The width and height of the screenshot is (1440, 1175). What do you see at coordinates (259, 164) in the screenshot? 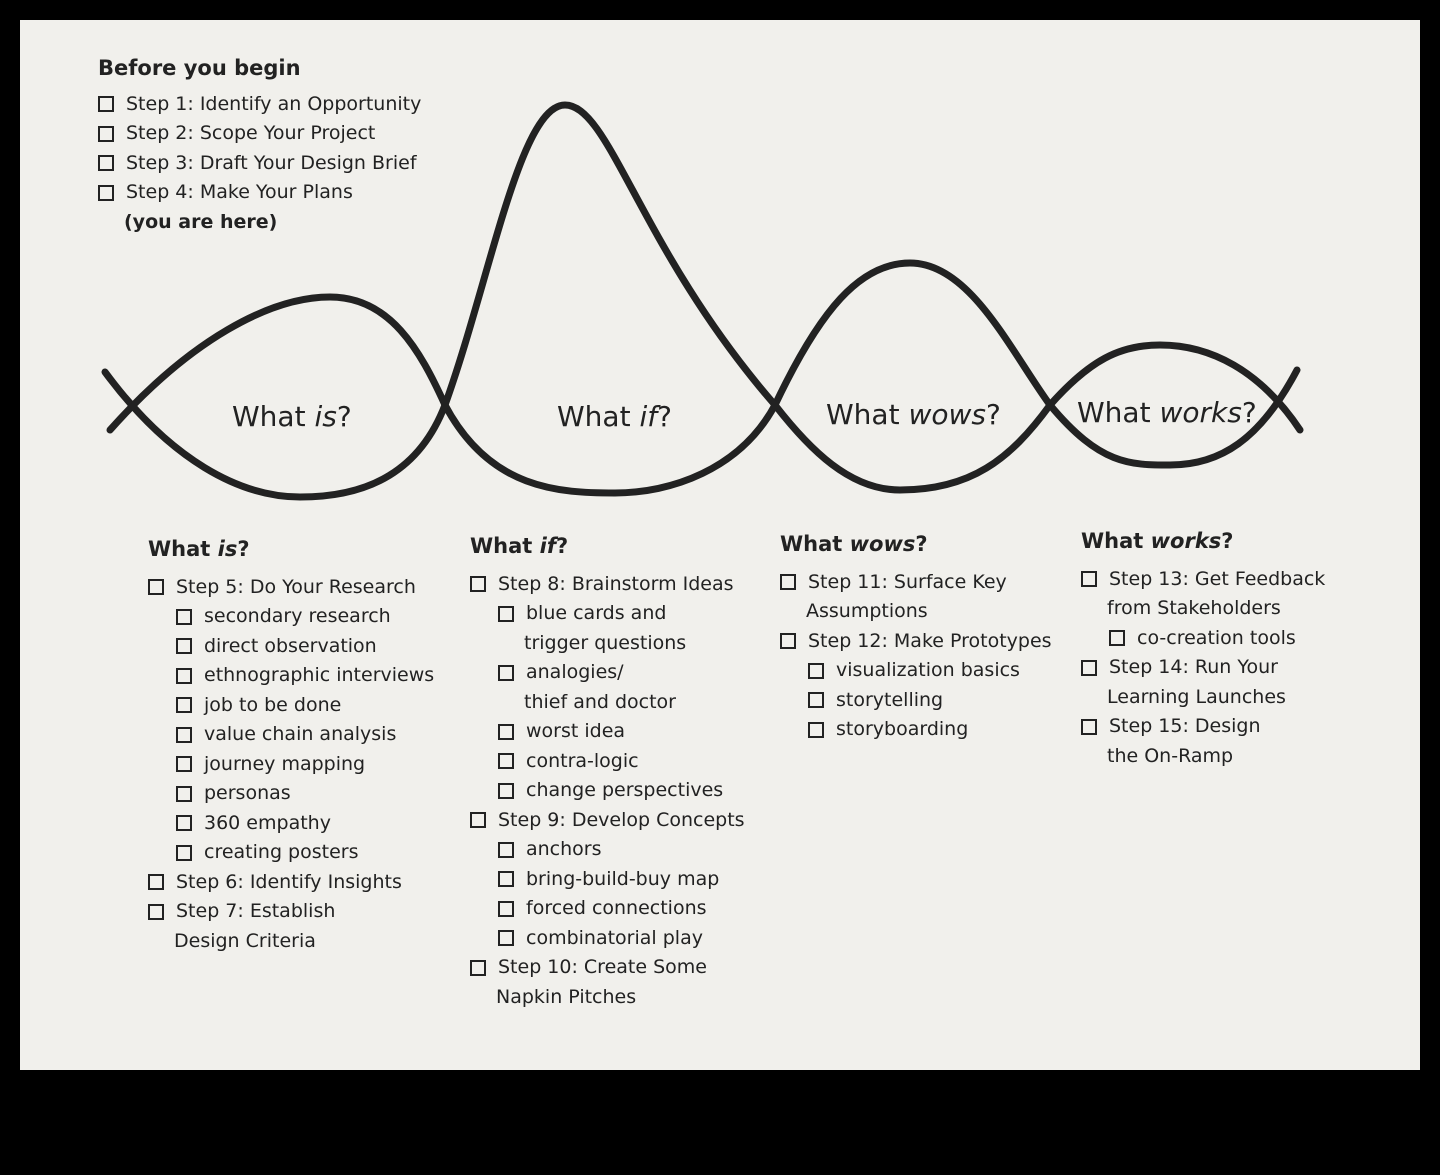
I see `checklist-item: Step 3: Draft Your Design Brief` at bounding box center [259, 164].